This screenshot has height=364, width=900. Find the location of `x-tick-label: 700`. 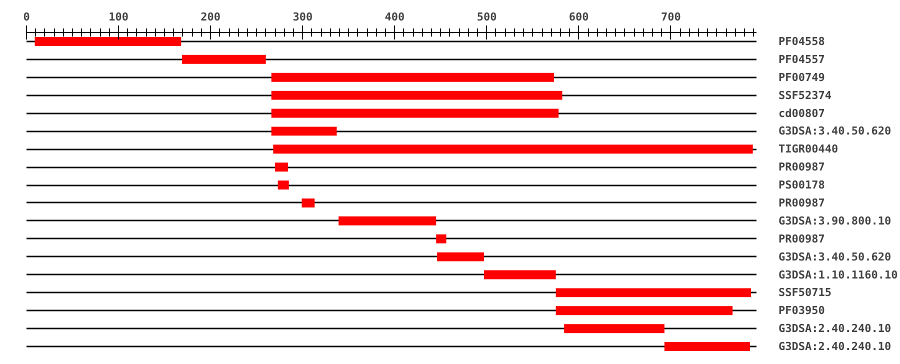

x-tick-label: 700 is located at coordinates (670, 17).